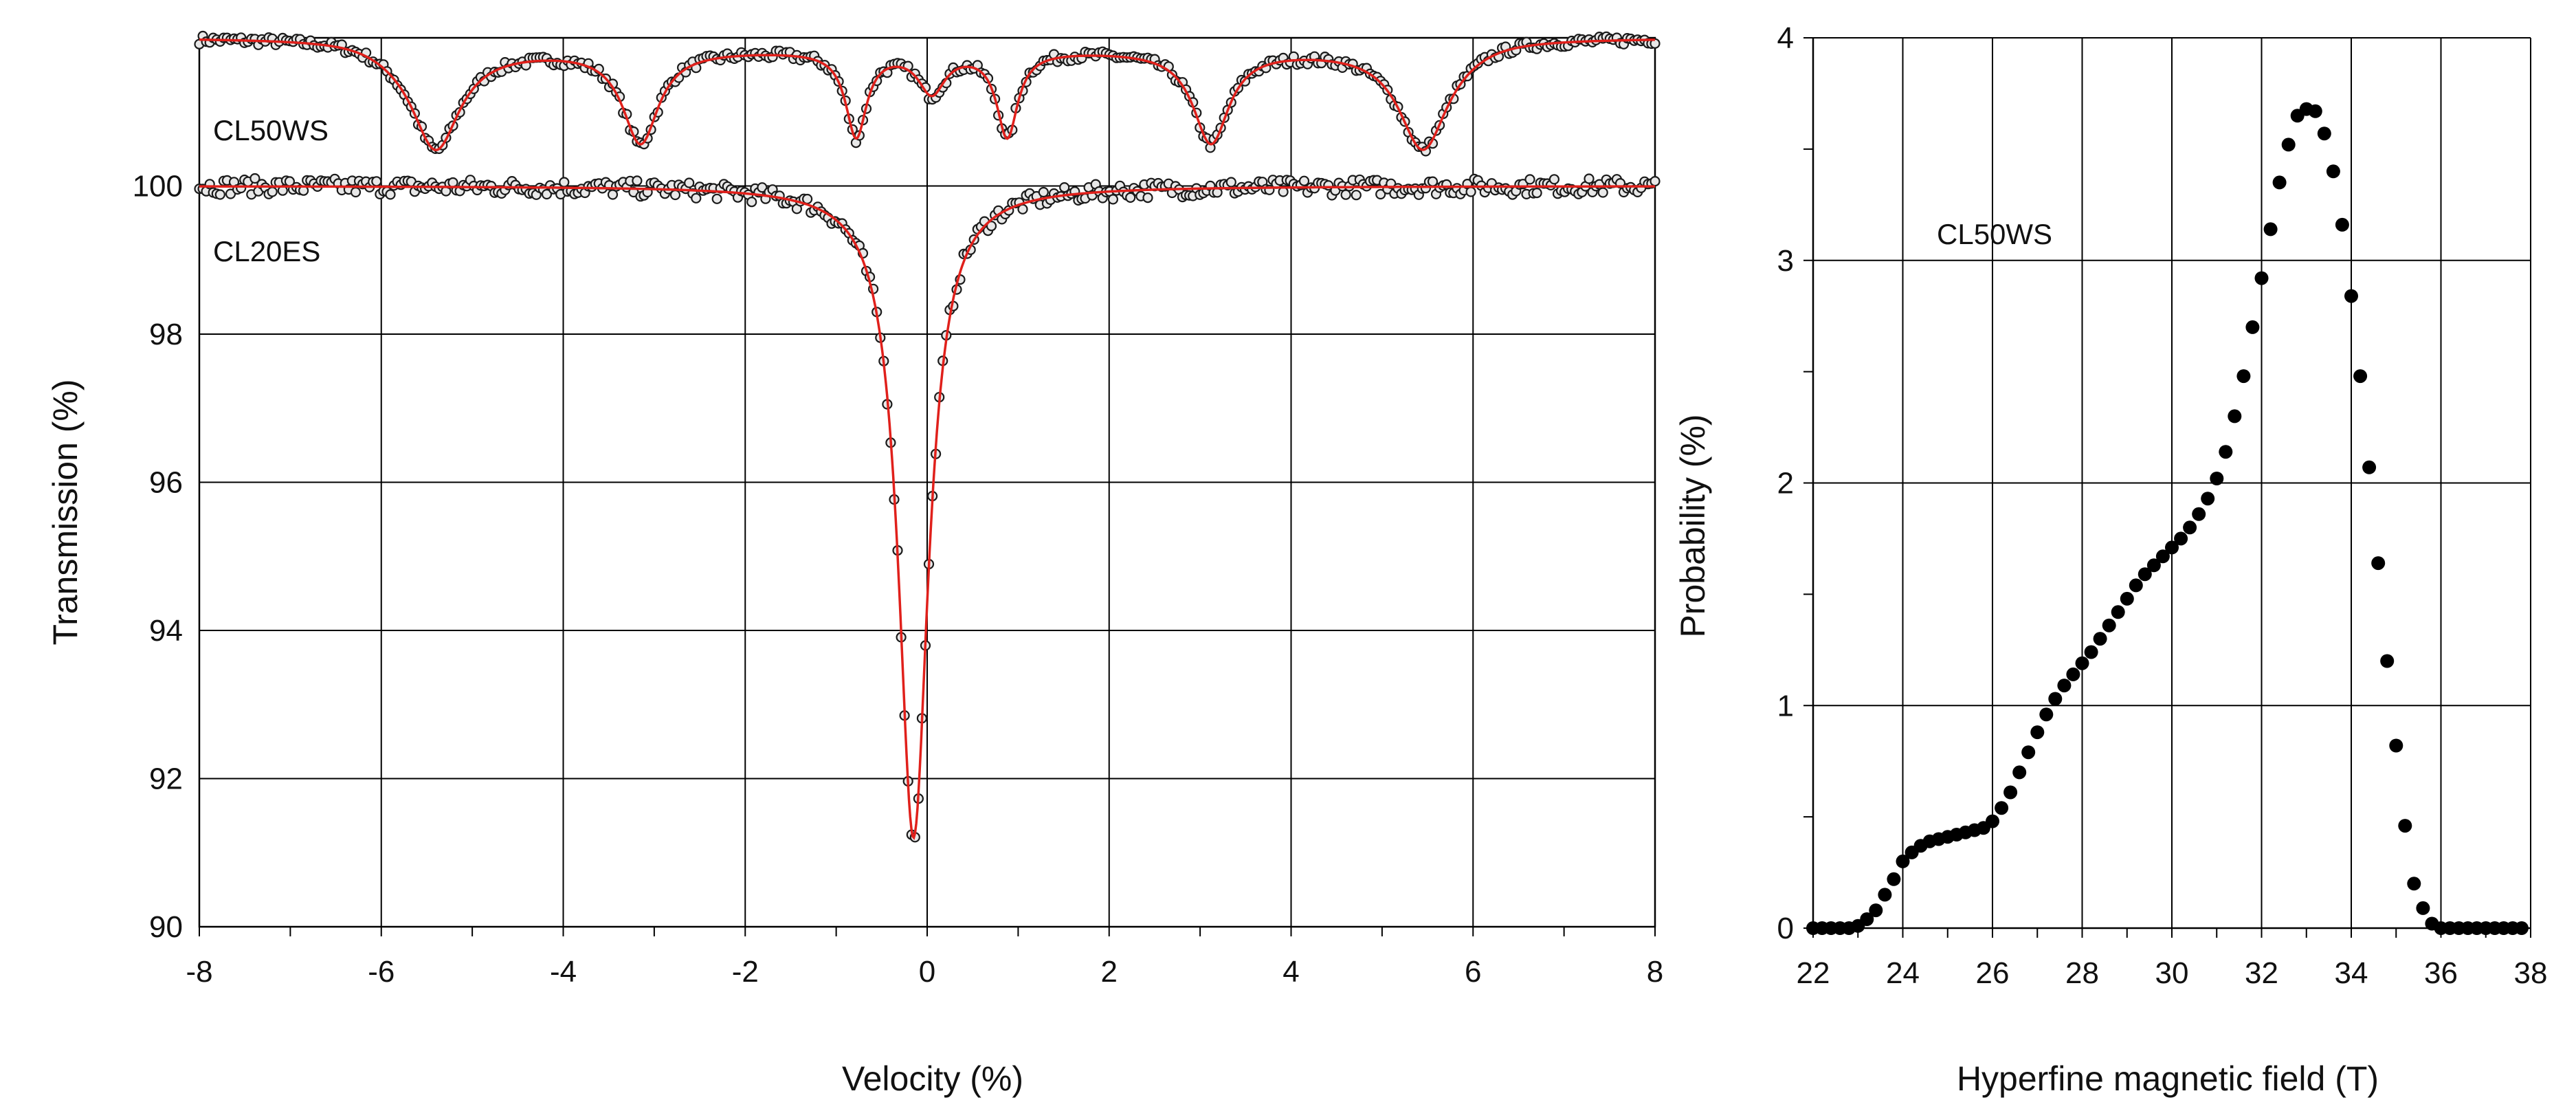 The image size is (2576, 1100). What do you see at coordinates (745, 972) in the screenshot?
I see `x-tick-label: -2` at bounding box center [745, 972].